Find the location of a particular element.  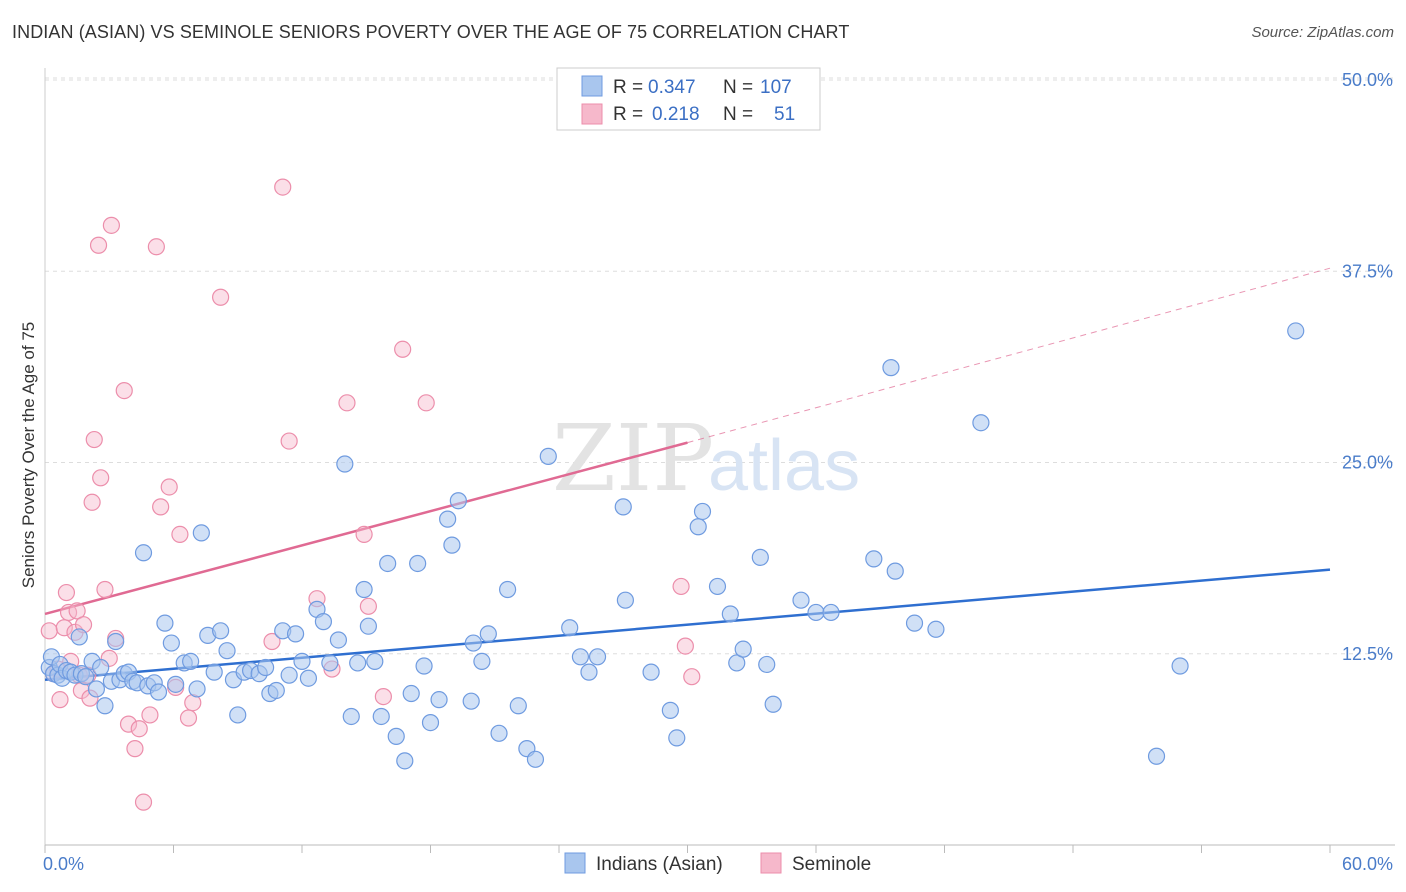

watermark: ZIP atlas is located at coordinates (706, 458).